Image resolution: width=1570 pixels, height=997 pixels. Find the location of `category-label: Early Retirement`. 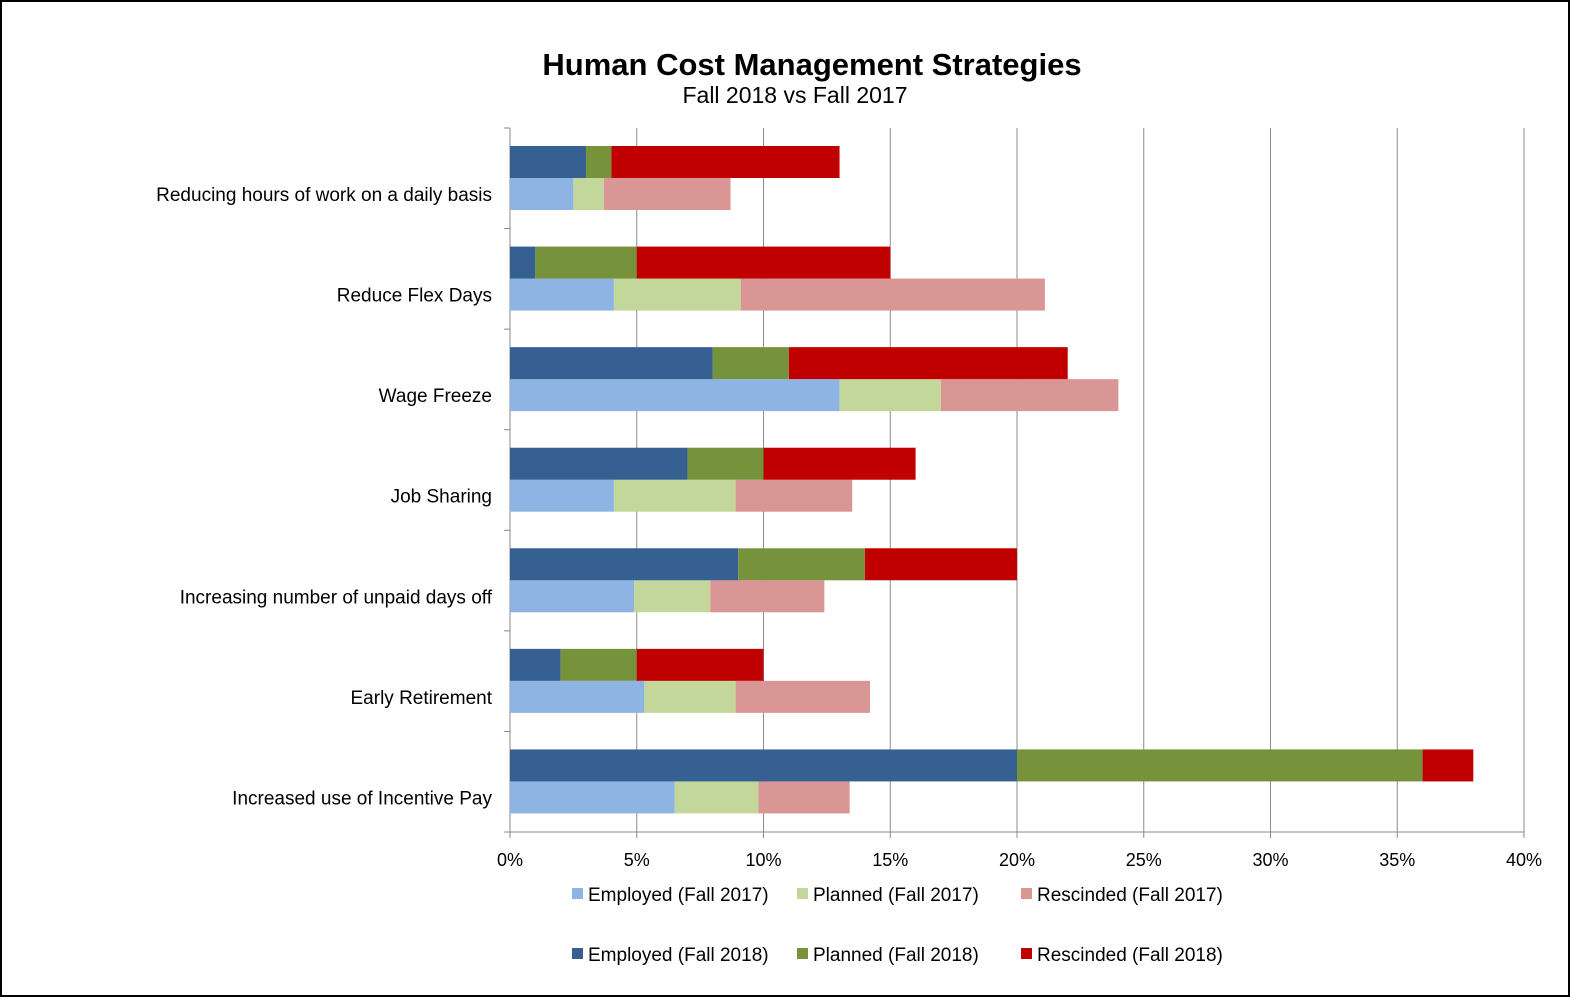

category-label: Early Retirement is located at coordinates (422, 698).